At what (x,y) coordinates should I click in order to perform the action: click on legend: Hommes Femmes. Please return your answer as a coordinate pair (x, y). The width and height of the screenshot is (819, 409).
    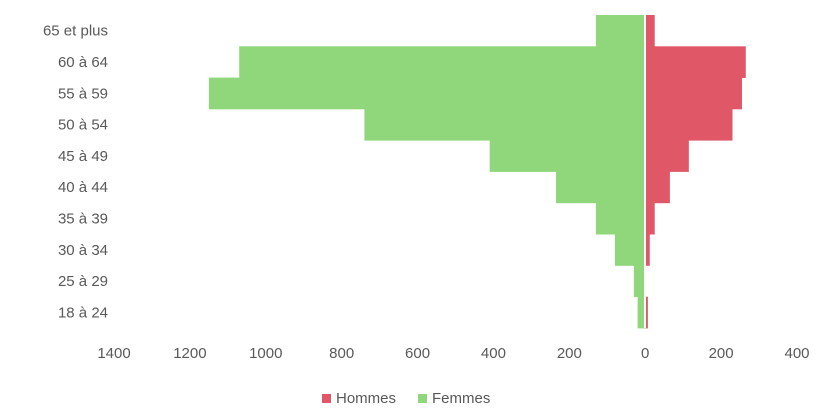
    Looking at the image, I should click on (406, 398).